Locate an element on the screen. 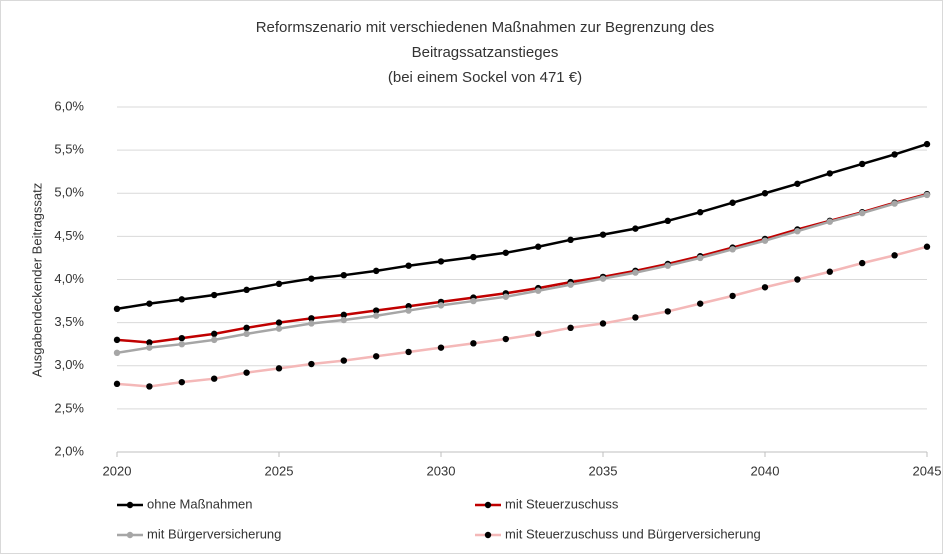  x-tick-label: 2040 is located at coordinates (765, 470).